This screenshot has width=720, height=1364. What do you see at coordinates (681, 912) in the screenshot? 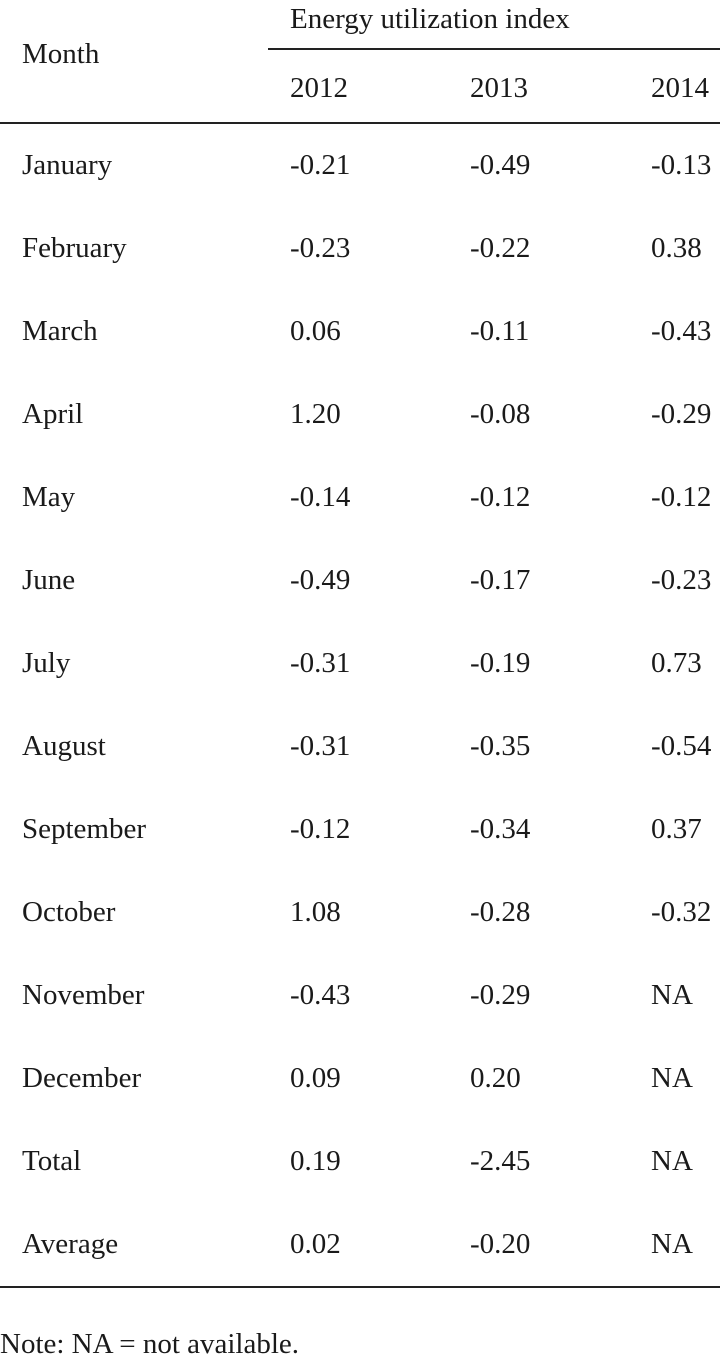
I see `value-cell-2014: -0.32` at bounding box center [681, 912].